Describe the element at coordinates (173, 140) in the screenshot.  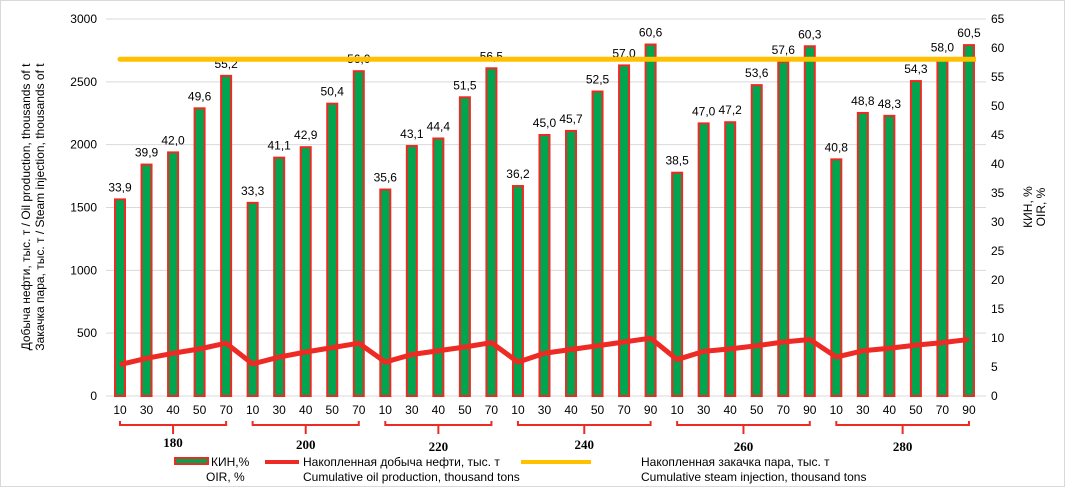
I see `bar-data-label: 42,0` at that location.